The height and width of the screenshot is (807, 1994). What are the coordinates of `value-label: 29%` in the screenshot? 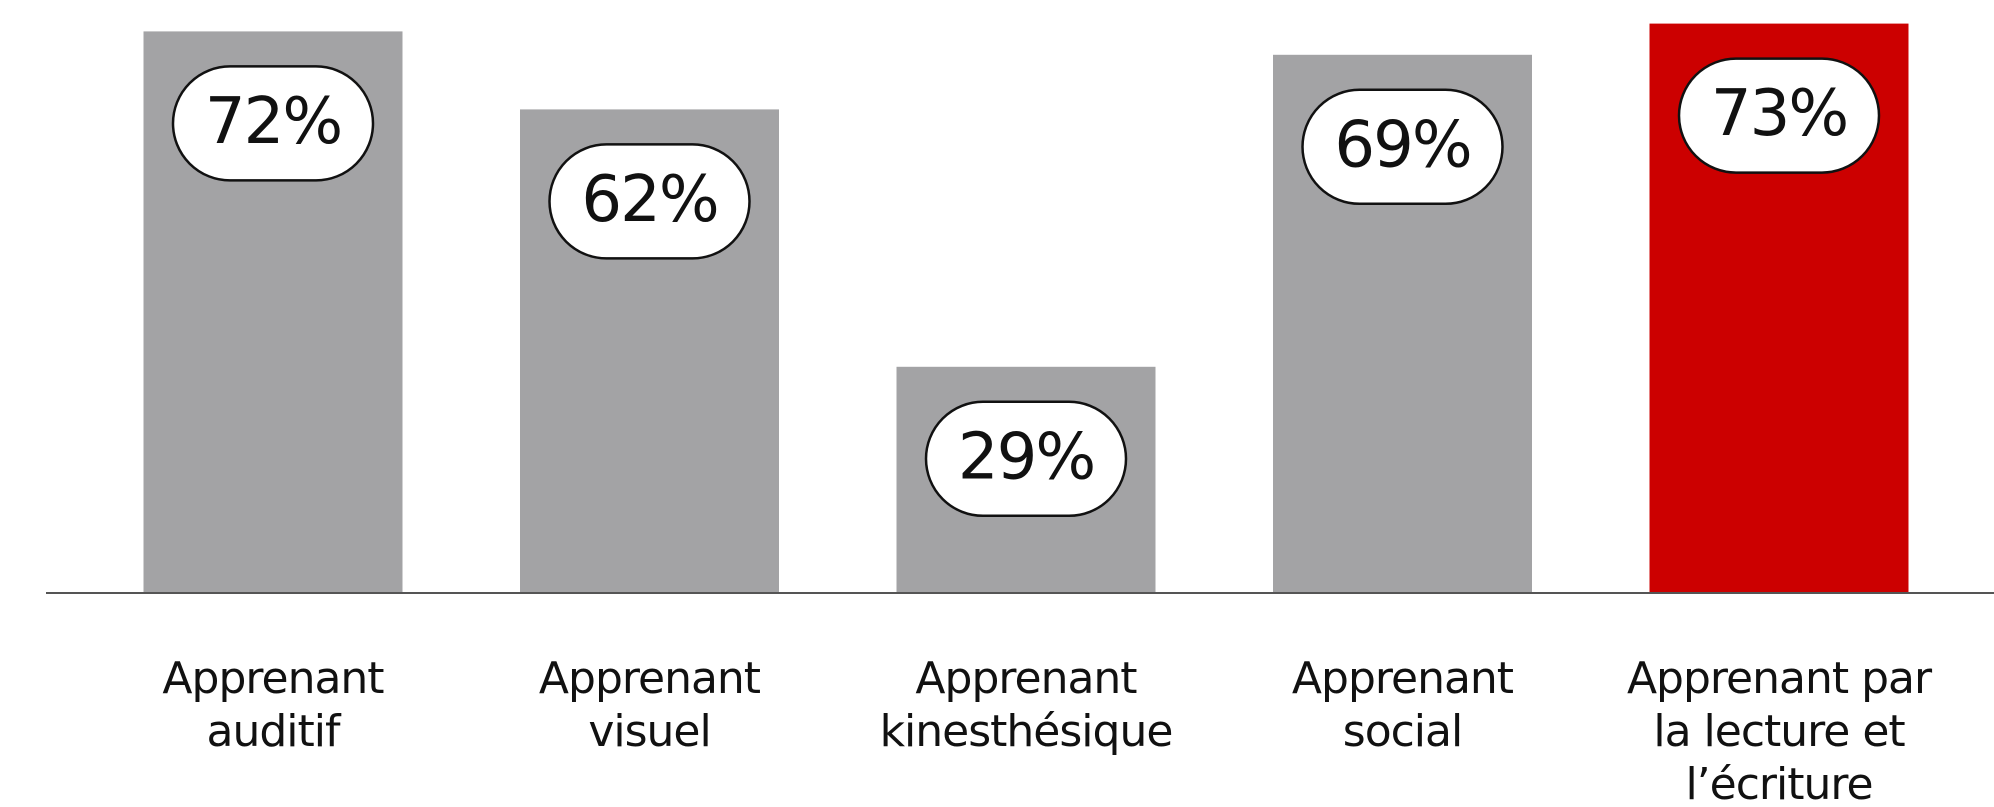 It's located at (1026, 457).